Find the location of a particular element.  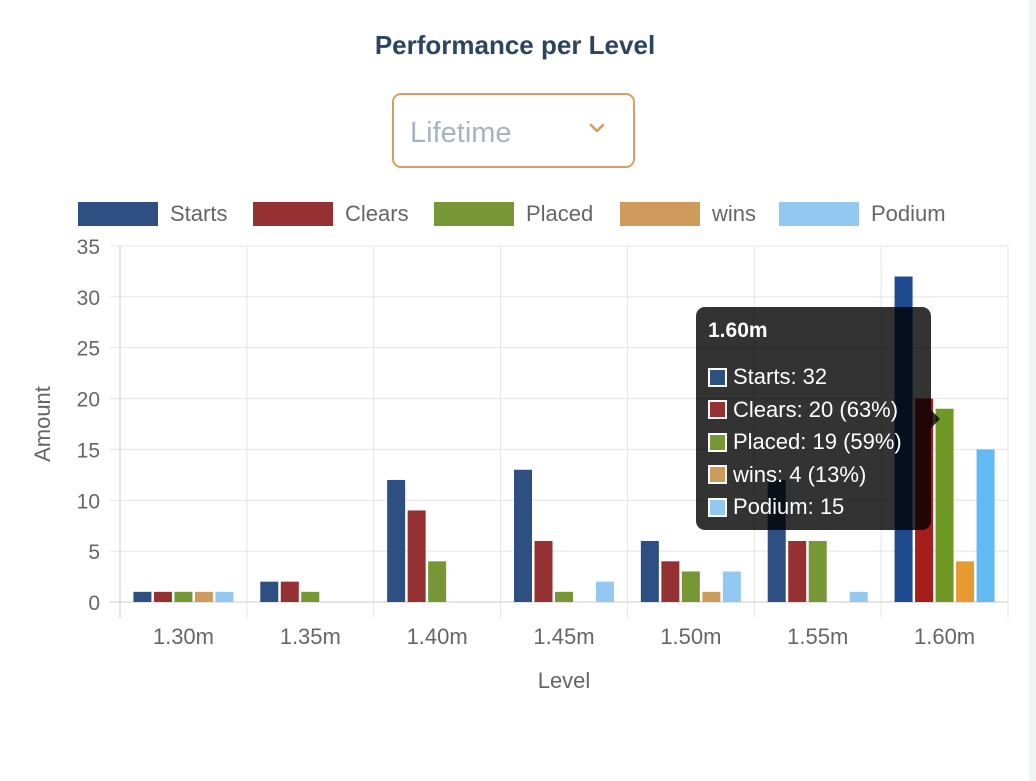

bar-clears-1.45m is located at coordinates (543, 571).